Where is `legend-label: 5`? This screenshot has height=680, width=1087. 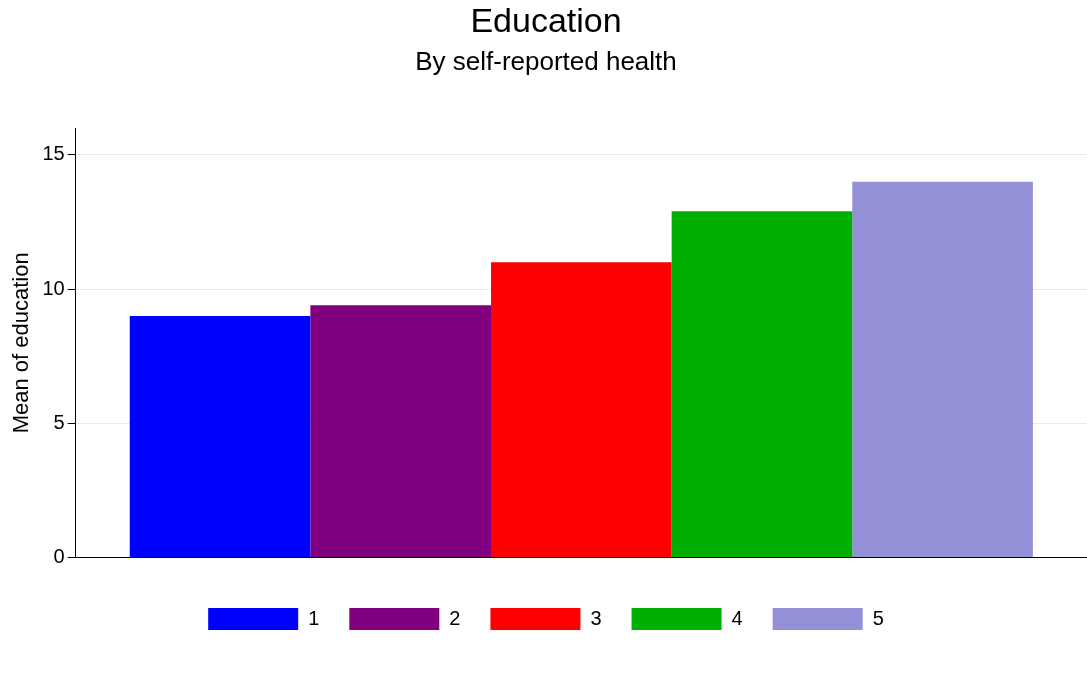
legend-label: 5 is located at coordinates (878, 617).